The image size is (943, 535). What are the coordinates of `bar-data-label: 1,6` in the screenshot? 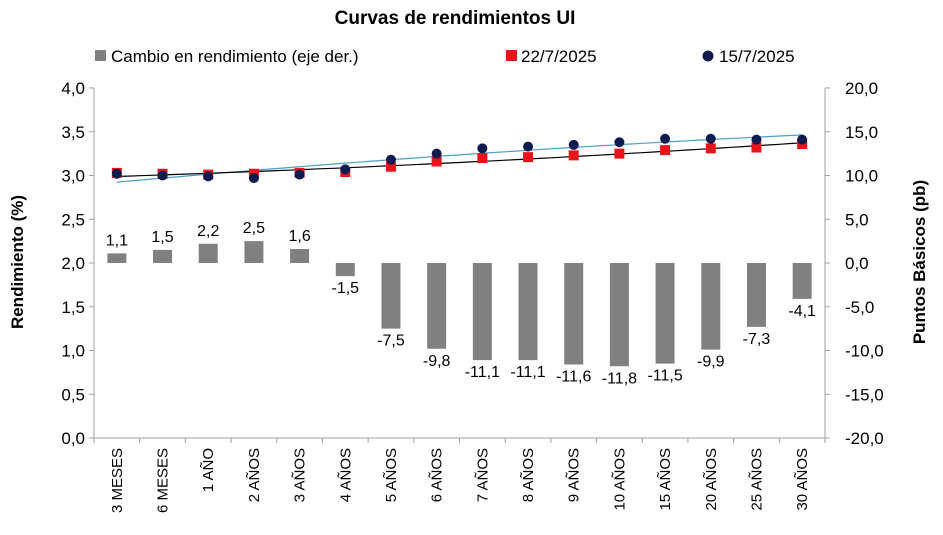 It's located at (299, 236).